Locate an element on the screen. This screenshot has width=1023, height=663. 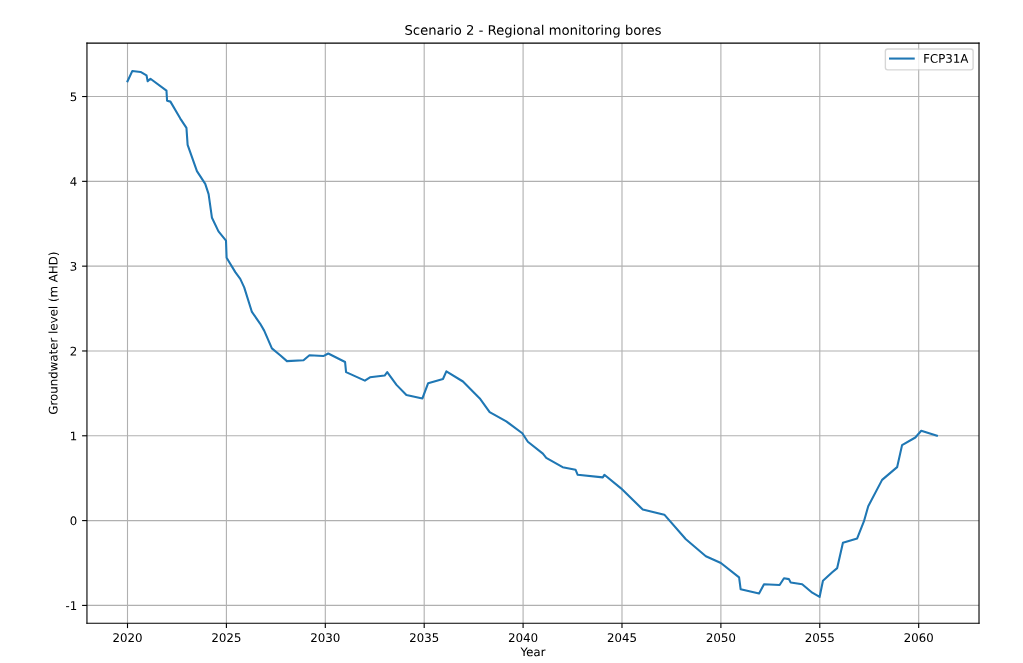
y-tick-label: 2 is located at coordinates (73, 351).